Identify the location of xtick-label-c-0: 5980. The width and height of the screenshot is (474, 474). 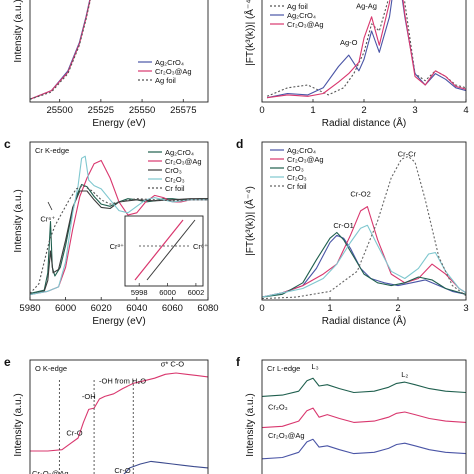
(29, 308).